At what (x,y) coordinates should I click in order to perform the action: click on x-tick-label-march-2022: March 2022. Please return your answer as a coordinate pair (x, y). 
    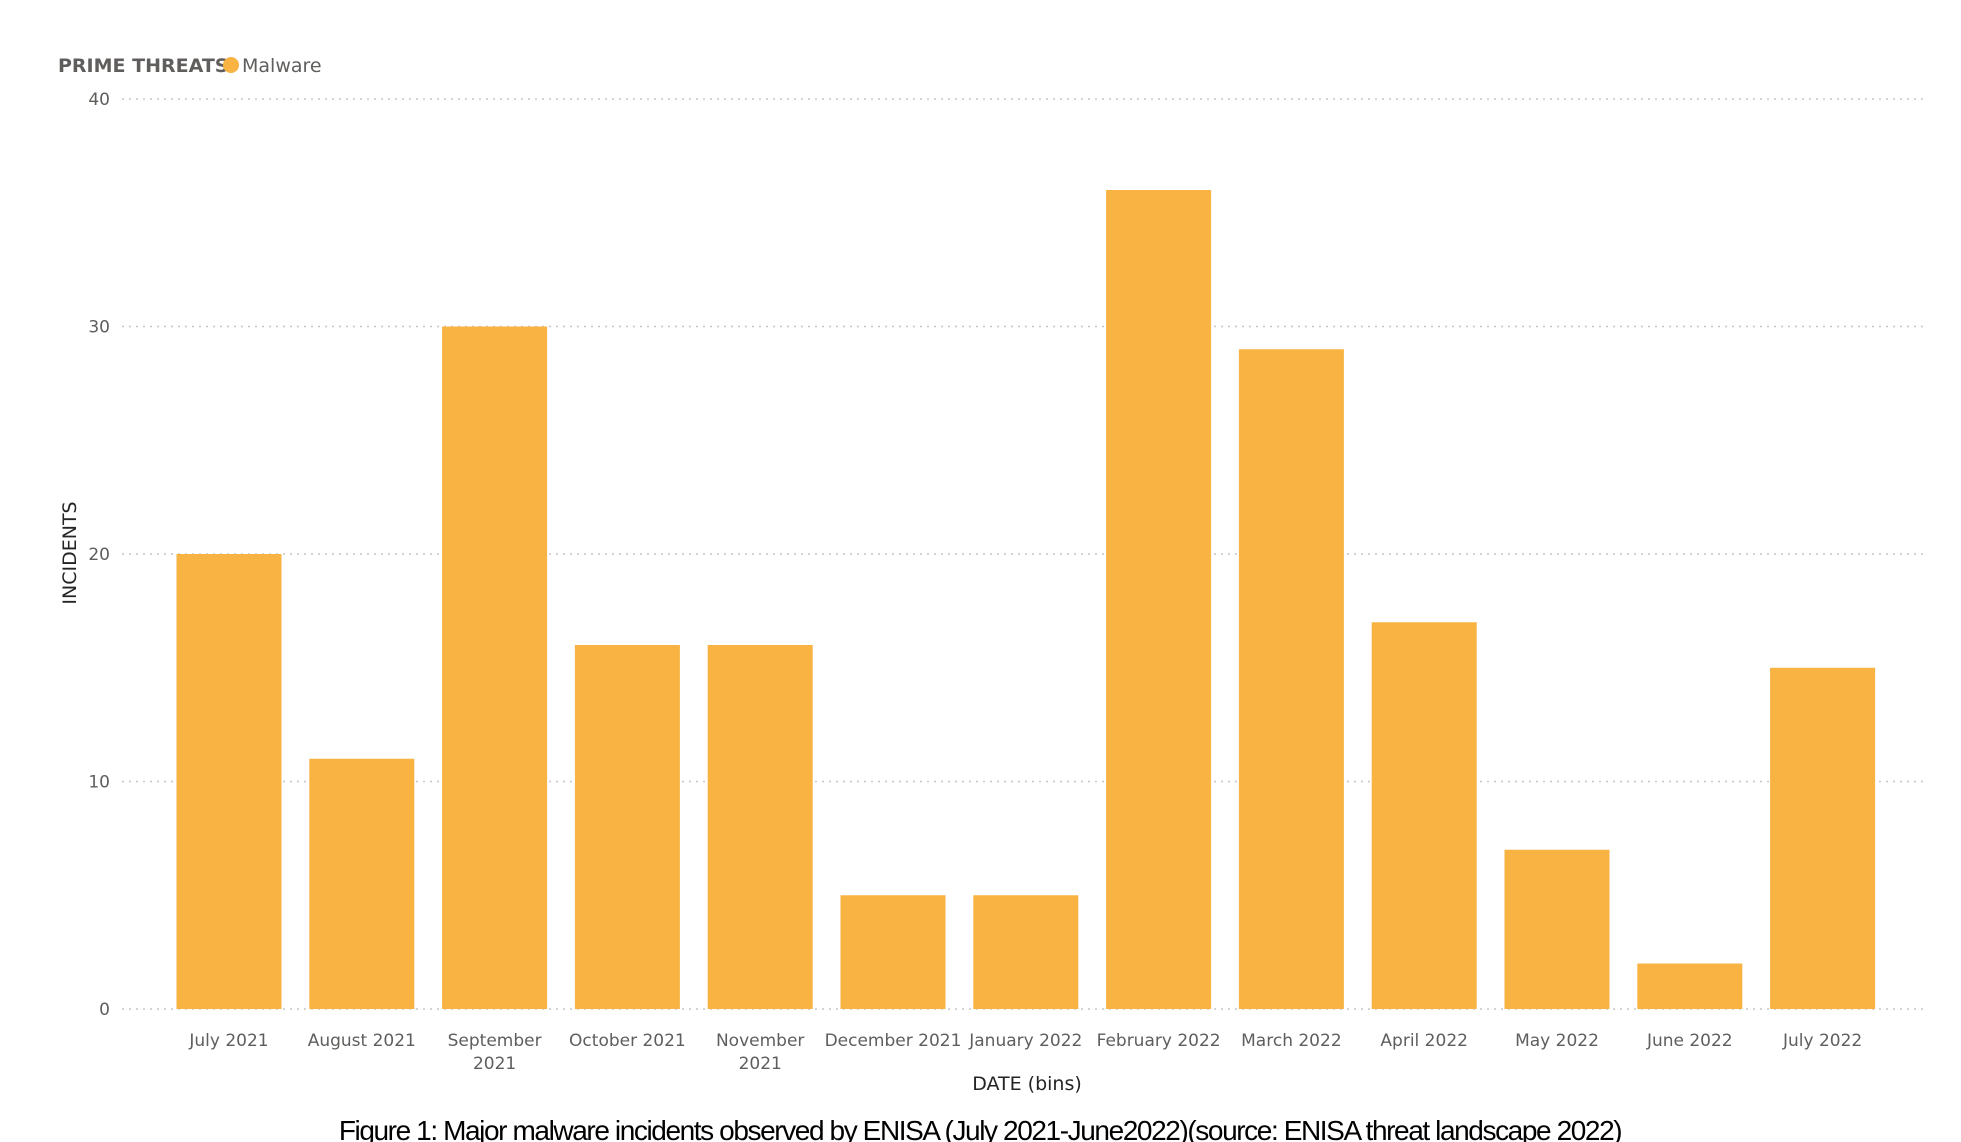
    Looking at the image, I should click on (1291, 1041).